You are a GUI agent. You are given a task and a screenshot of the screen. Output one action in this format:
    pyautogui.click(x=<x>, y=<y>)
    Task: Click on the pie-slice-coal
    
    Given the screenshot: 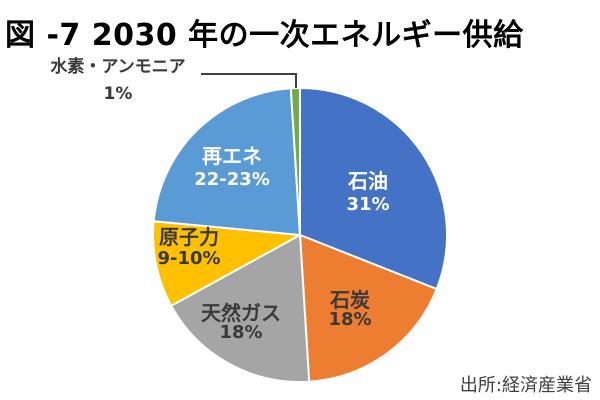 What is the action you would take?
    pyautogui.click(x=368, y=308)
    